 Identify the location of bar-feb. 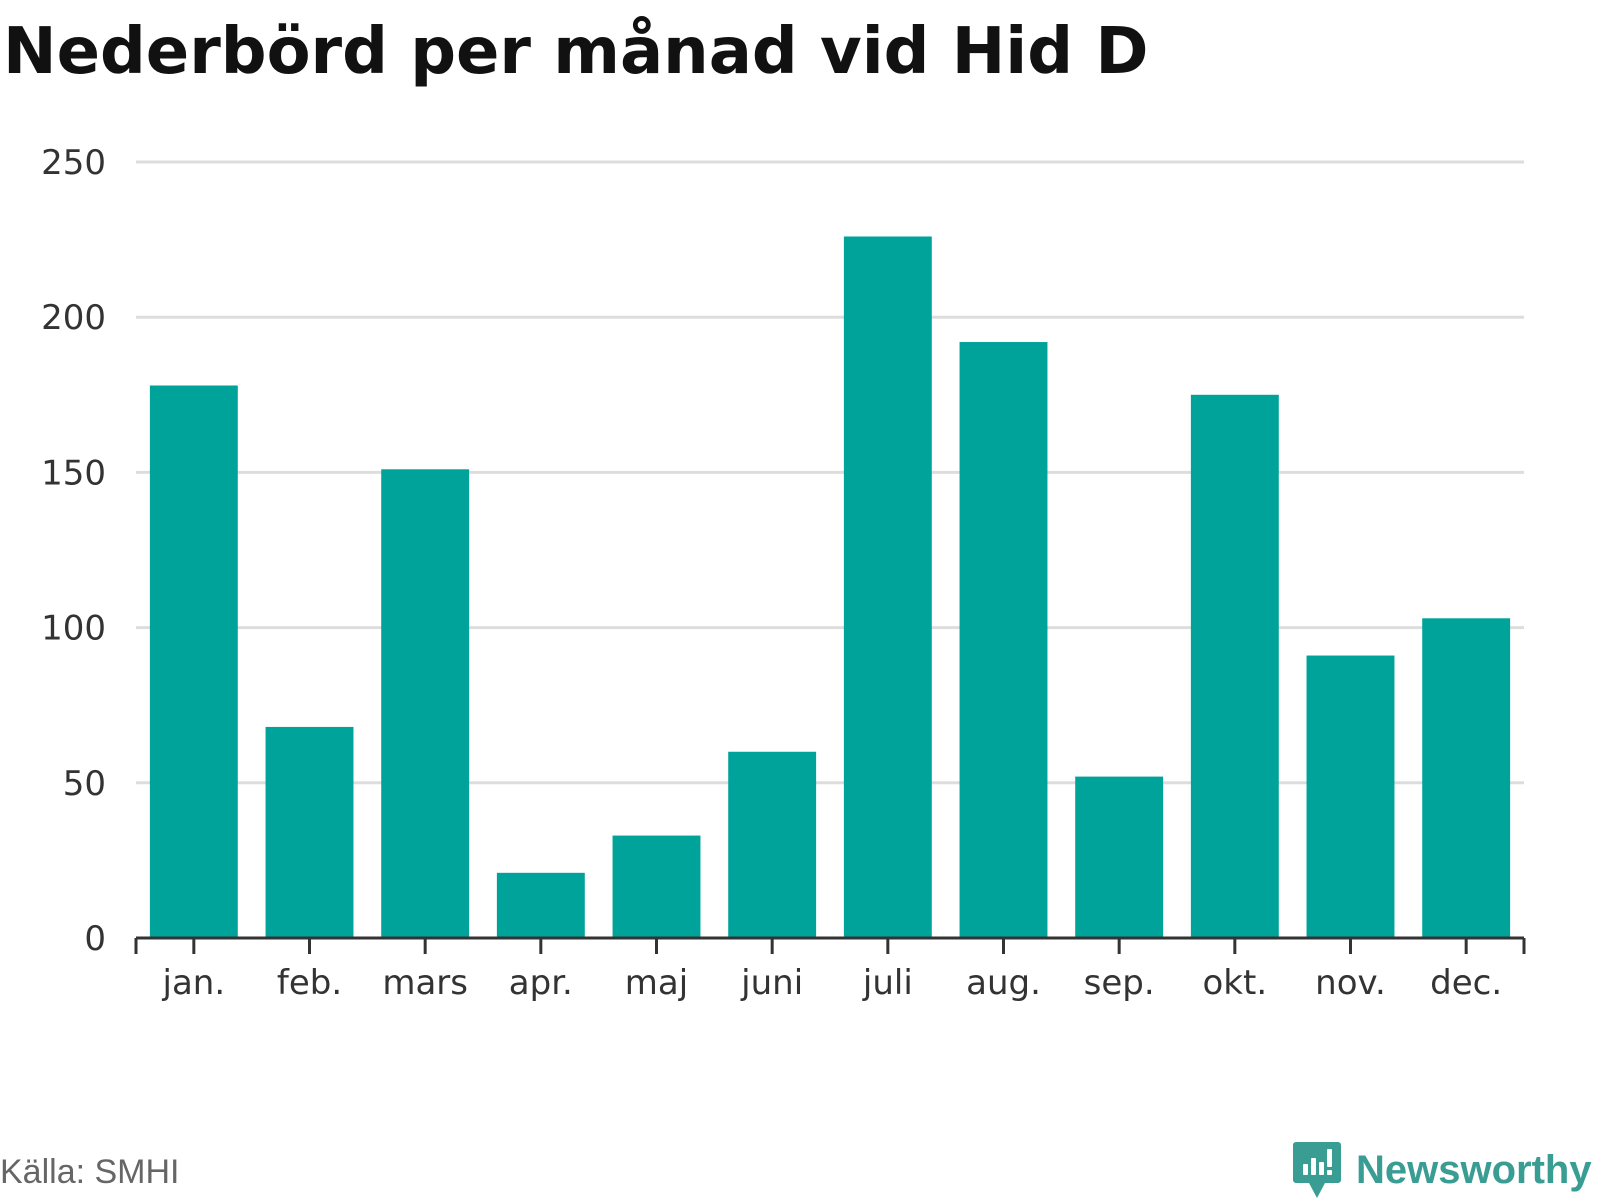
(309, 832).